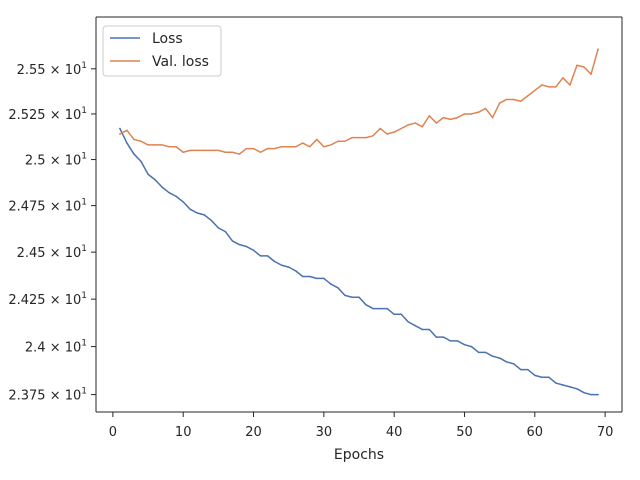 The image size is (640, 480). I want to click on x-ticks: 0 10 20 30 40 50 60 70, so click(361, 426).